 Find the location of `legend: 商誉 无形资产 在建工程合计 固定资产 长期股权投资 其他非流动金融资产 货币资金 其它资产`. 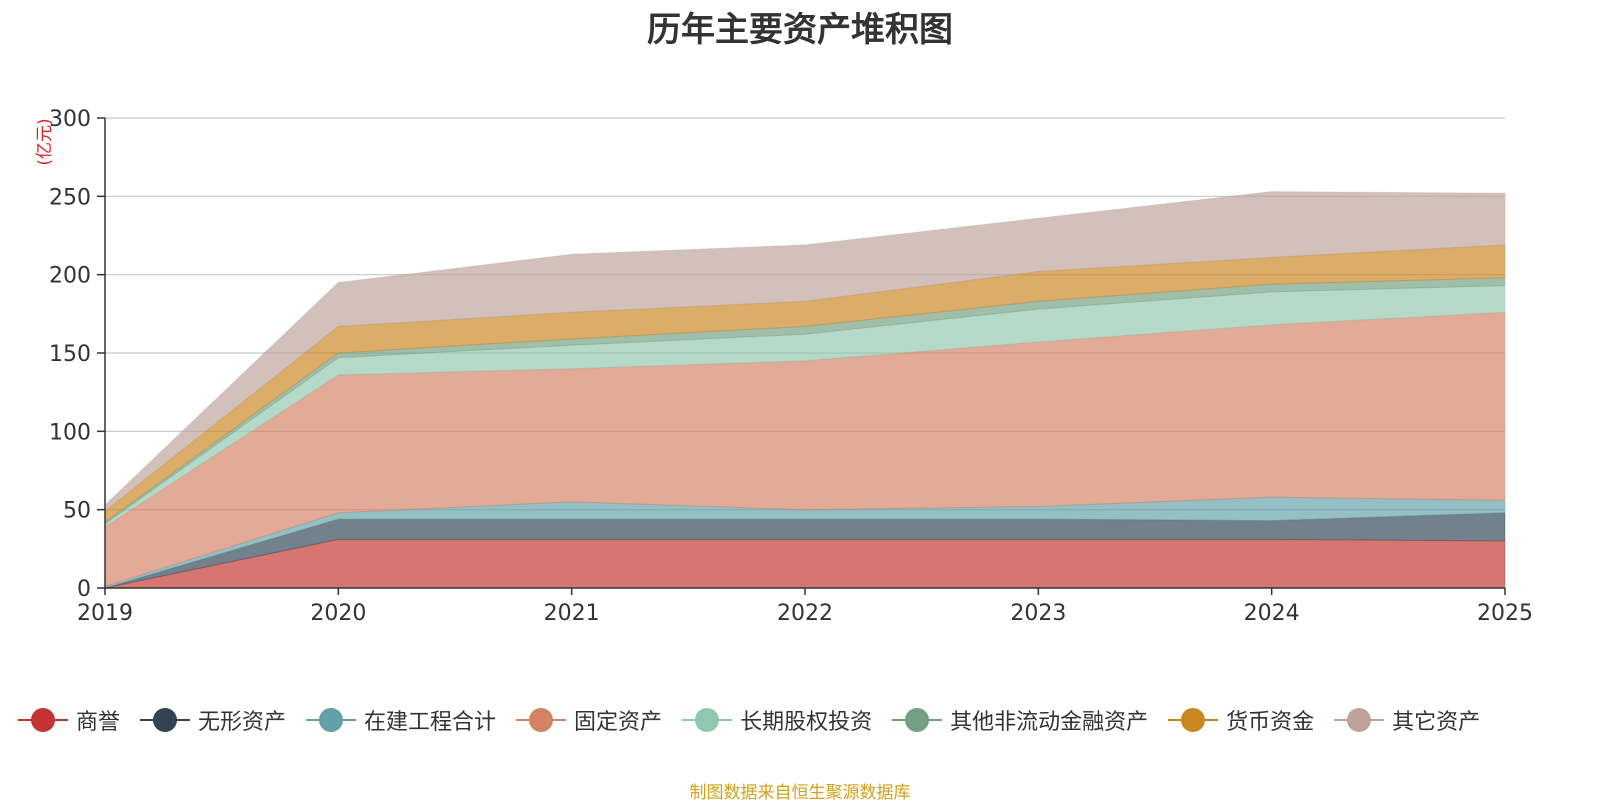

legend: 商誉 无形资产 在建工程合计 固定资产 长期股权投资 其他非流动金融资产 货币资金 其它资产 is located at coordinates (759, 720).